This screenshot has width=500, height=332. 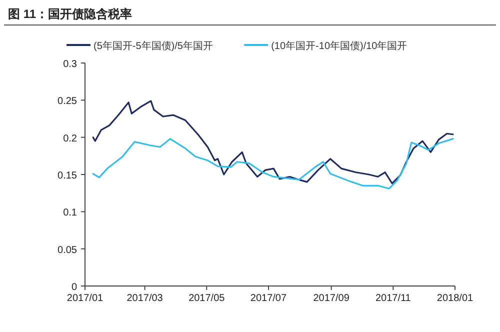 I want to click on y-tick-label: 0.1, so click(x=70, y=213).